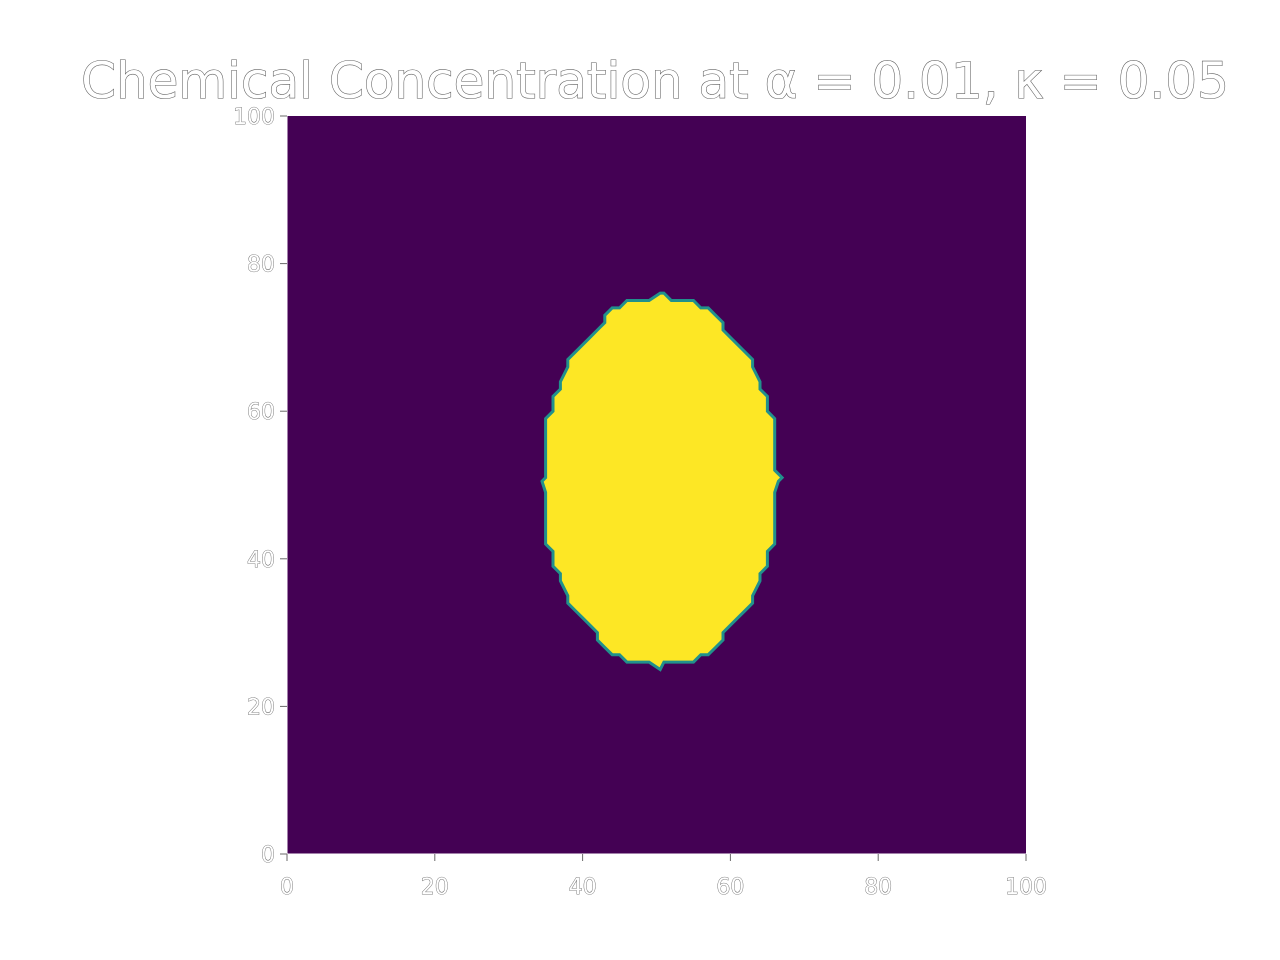 The image size is (1280, 960). I want to click on y-tick-label: 40, so click(261, 560).